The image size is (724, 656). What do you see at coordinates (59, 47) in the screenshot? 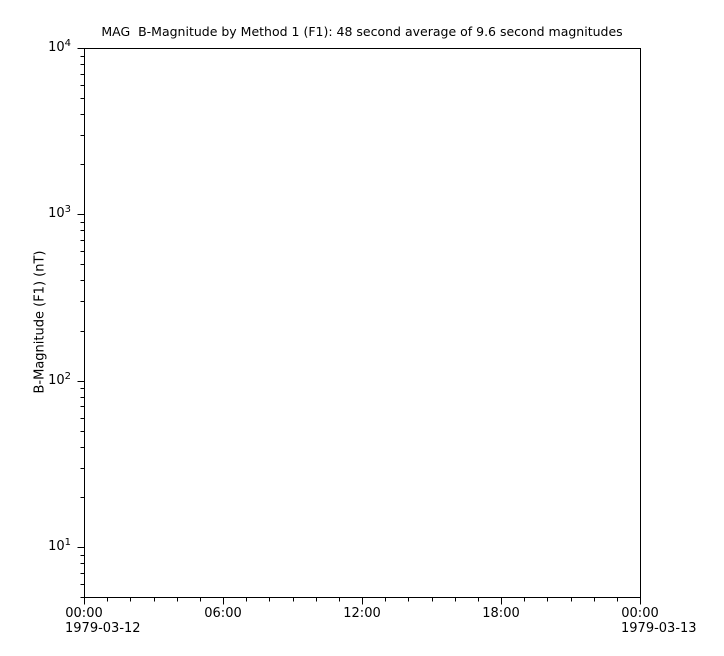
I see `y-tick-label: 10⁴` at bounding box center [59, 47].